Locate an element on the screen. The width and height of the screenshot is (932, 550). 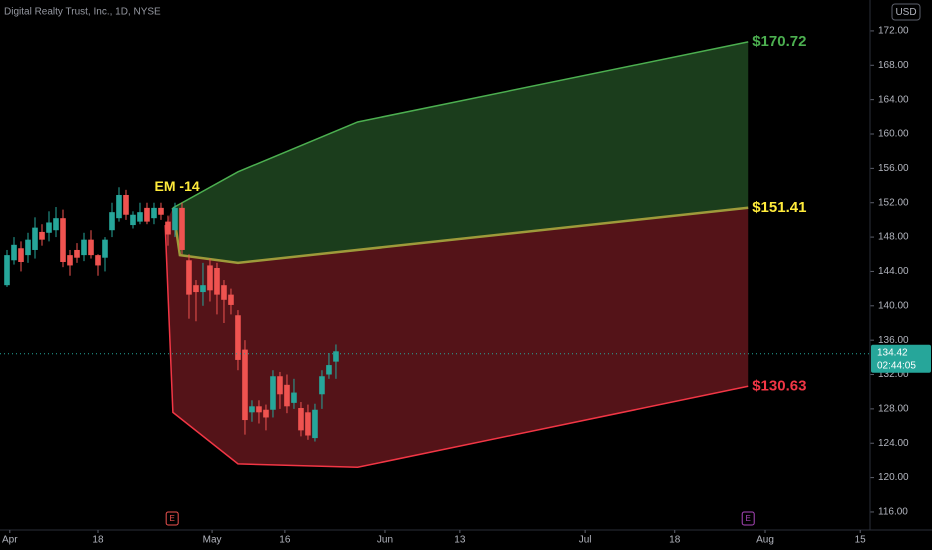
y-tick-label: 128.00 is located at coordinates (893, 409).